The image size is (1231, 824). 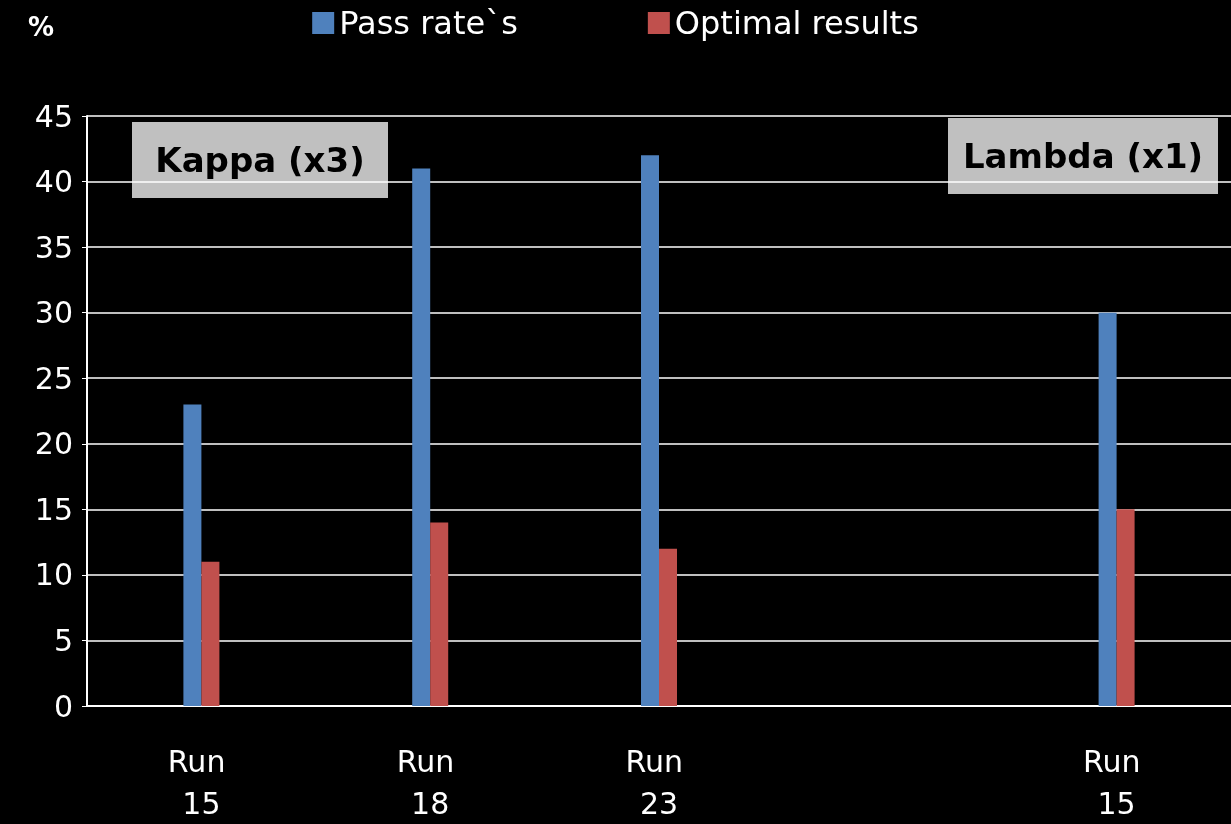 I want to click on y-tick-label: 15, so click(x=53, y=509).